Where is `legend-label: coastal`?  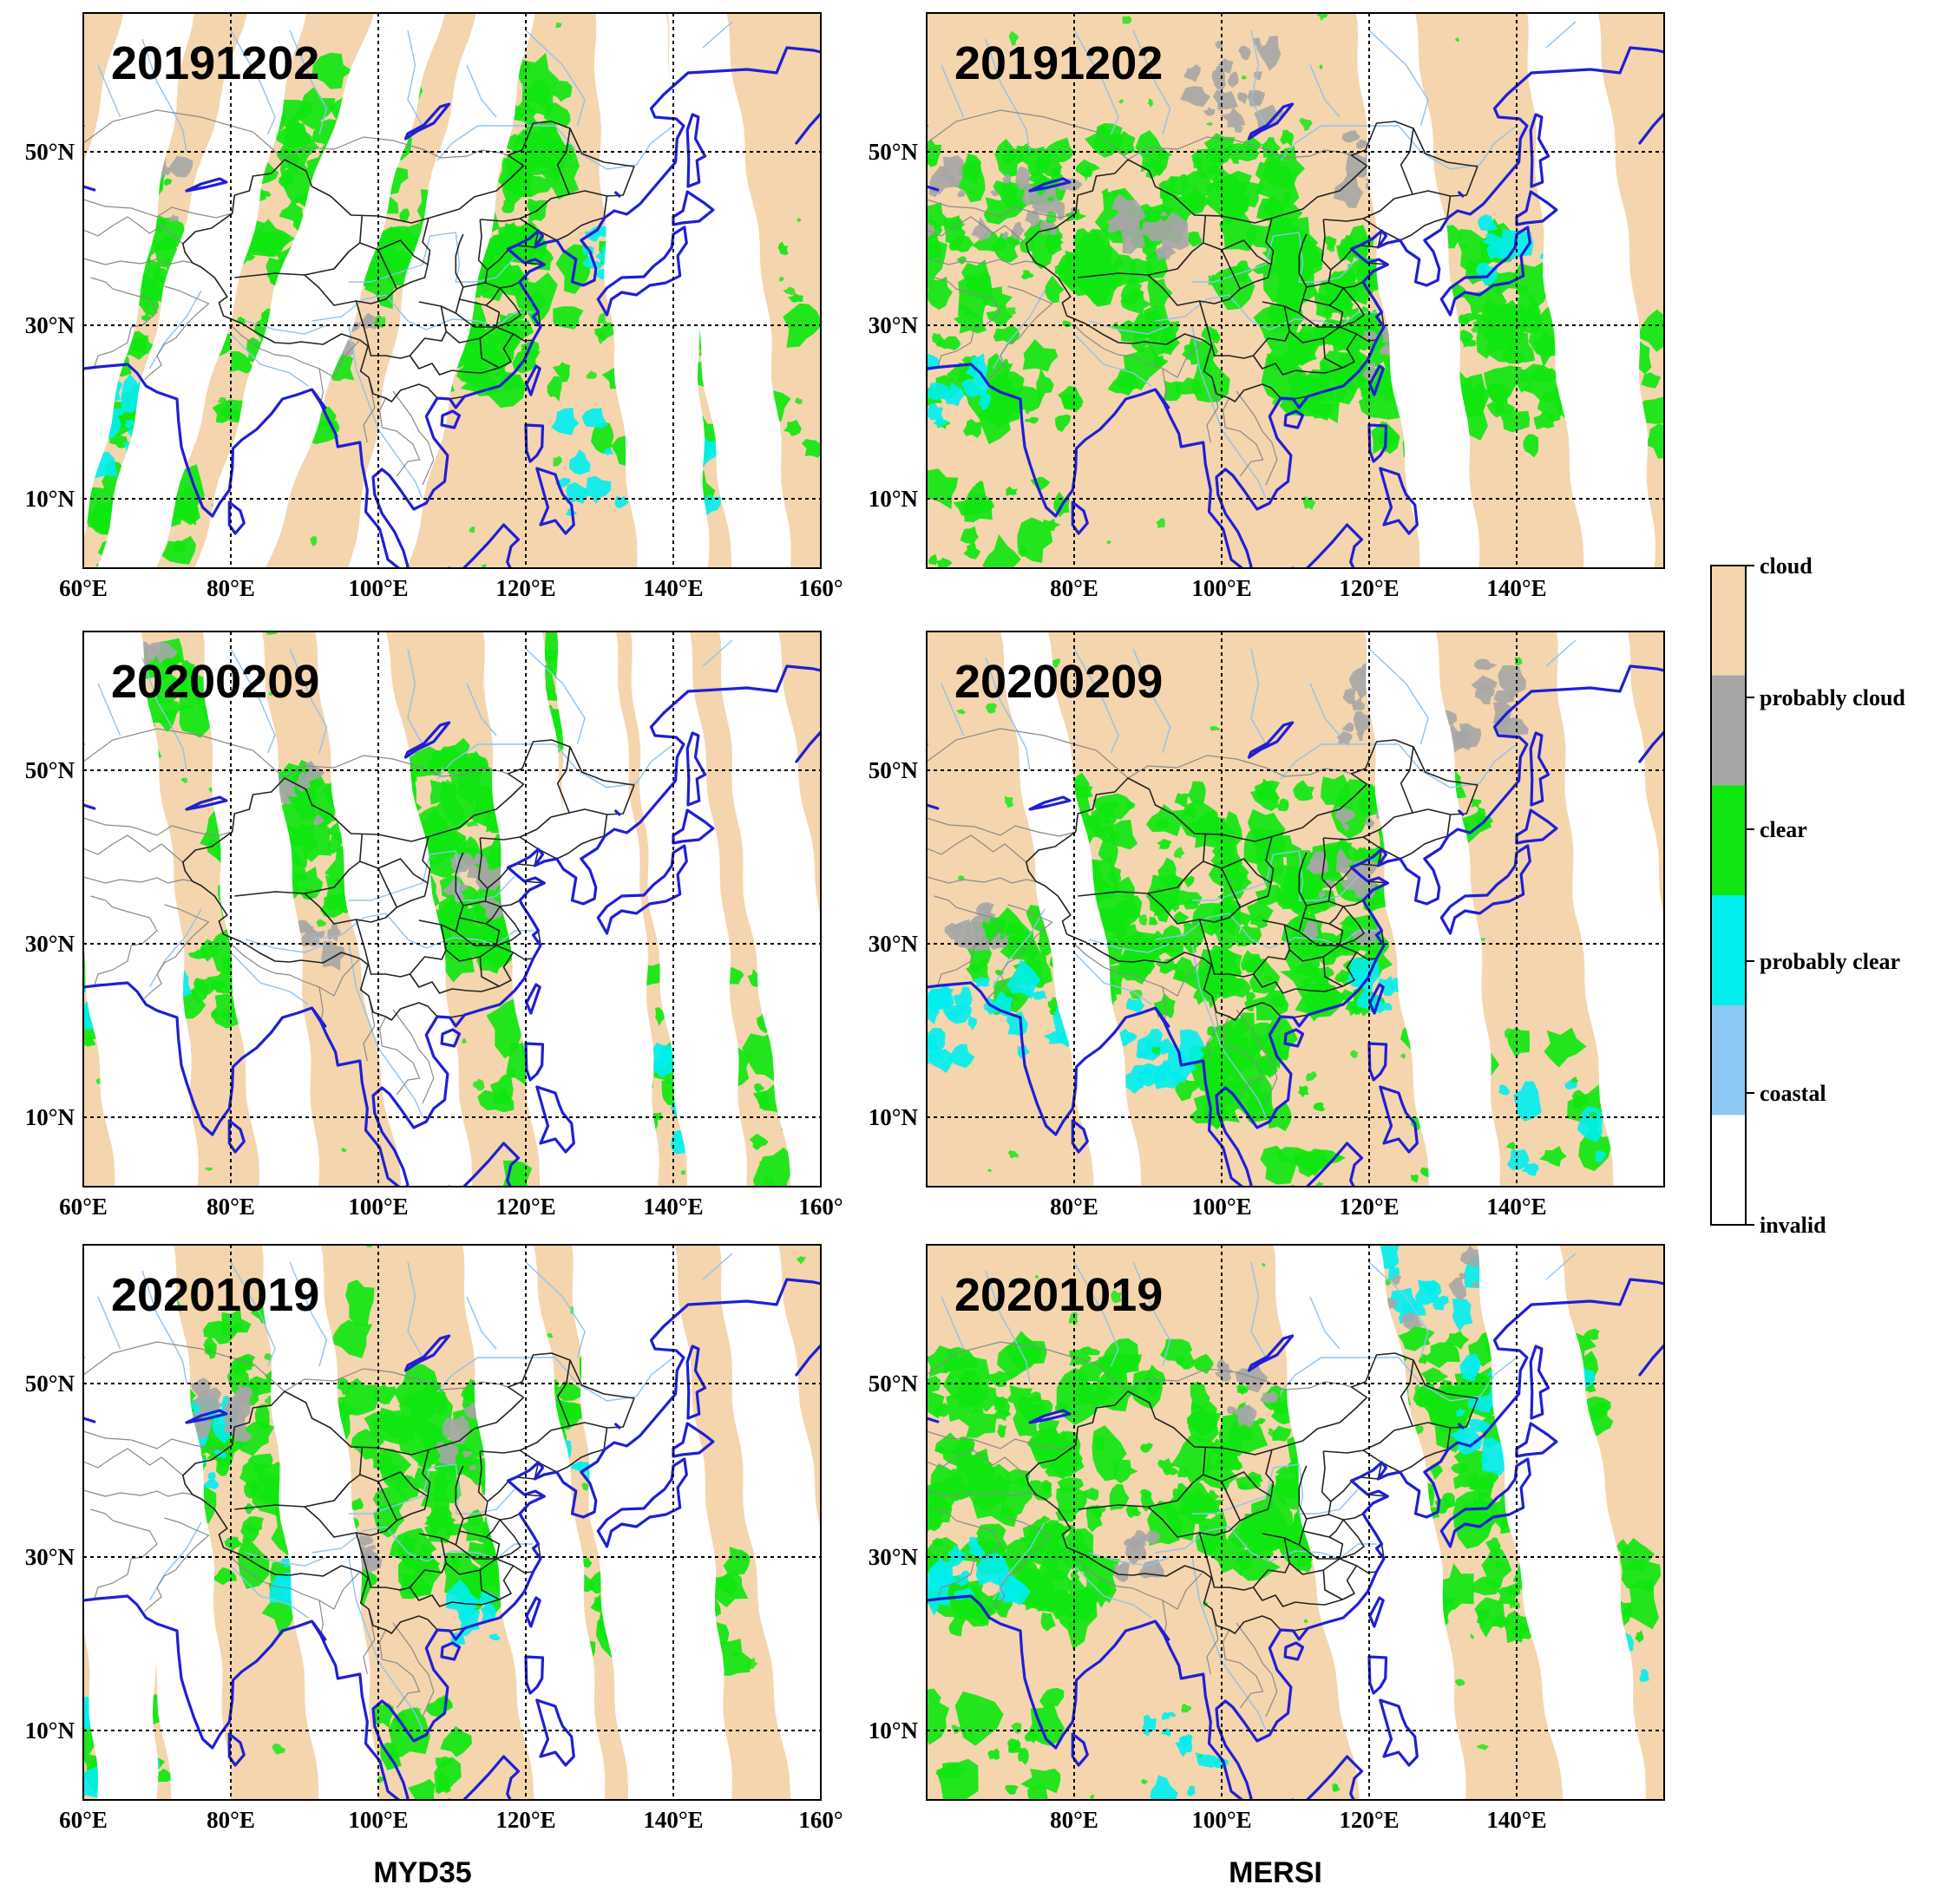
legend-label: coastal is located at coordinates (1793, 1093).